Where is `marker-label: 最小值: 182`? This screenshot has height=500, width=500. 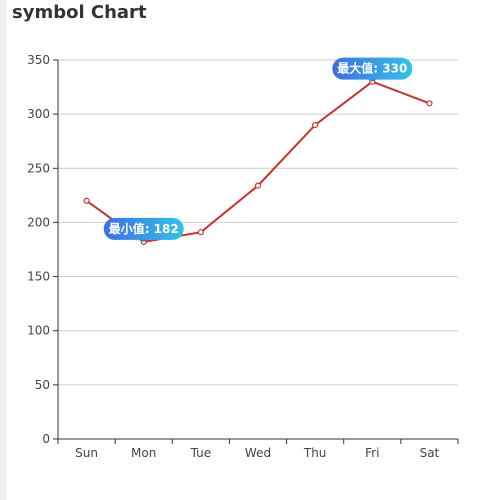
marker-label: 最小值: 182 is located at coordinates (144, 228).